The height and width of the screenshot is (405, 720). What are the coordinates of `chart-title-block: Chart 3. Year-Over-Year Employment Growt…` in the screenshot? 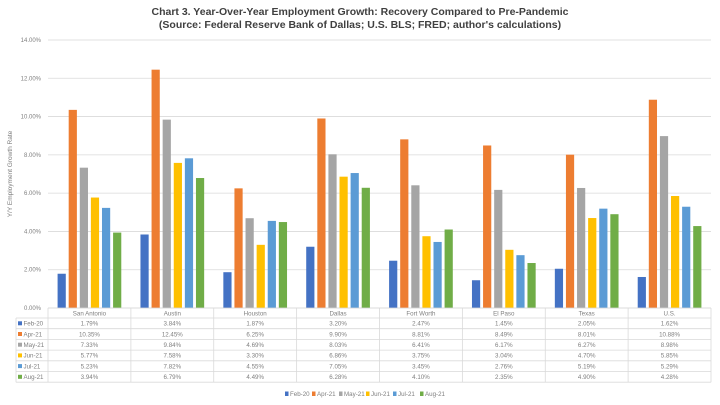 It's located at (360, 19).